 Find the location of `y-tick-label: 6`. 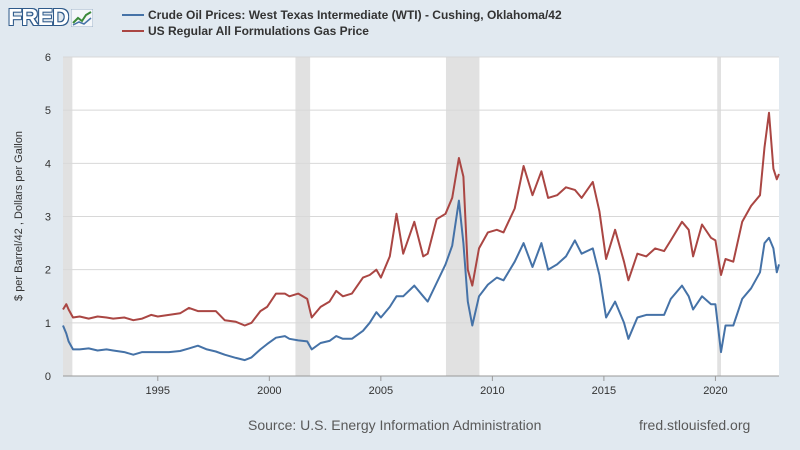

y-tick-label: 6 is located at coordinates (48, 58).